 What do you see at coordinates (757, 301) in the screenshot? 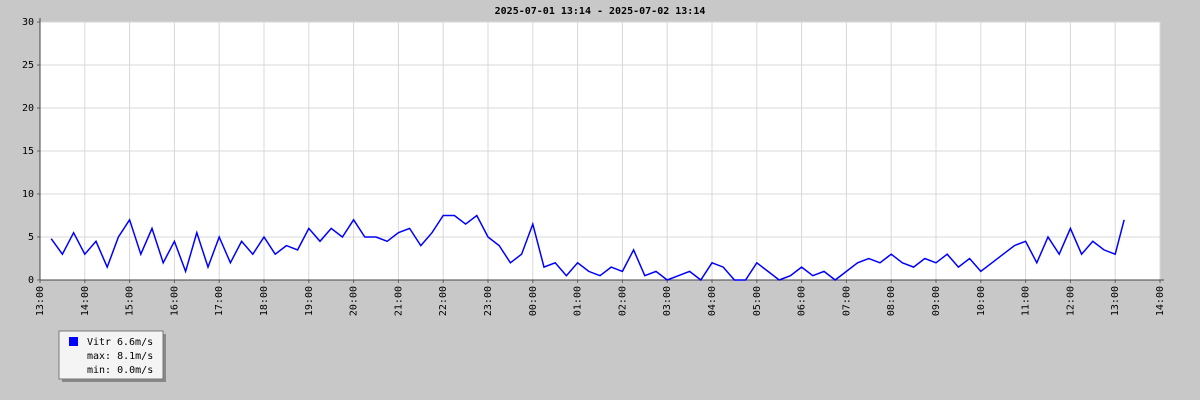
I see `x-tick-label: 05:00` at bounding box center [757, 301].